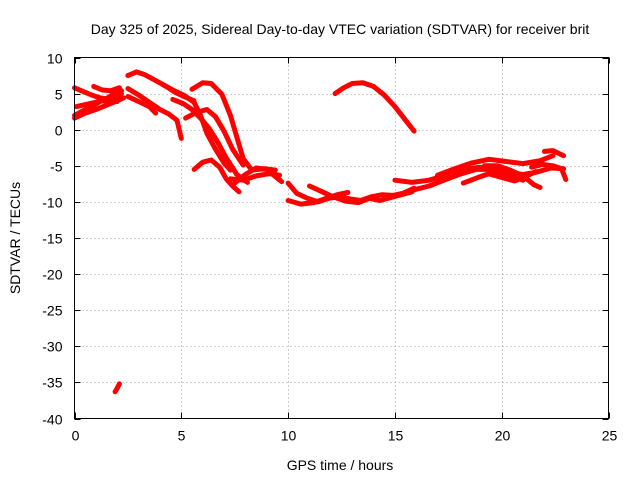 The image size is (640, 480). What do you see at coordinates (467, 179) in the screenshot?
I see `series-arc-u` at bounding box center [467, 179].